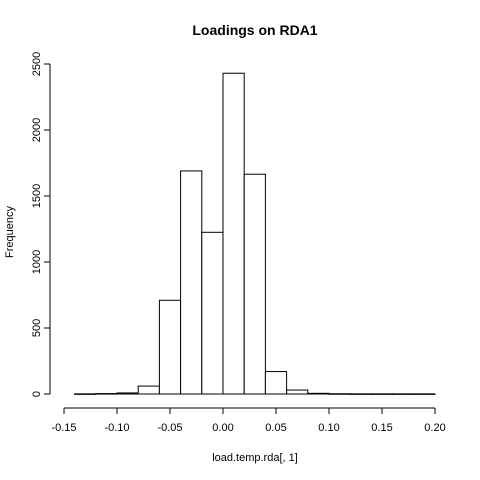 This screenshot has width=480, height=480. What do you see at coordinates (222, 428) in the screenshot?
I see `x-tick-label: 0.00` at bounding box center [222, 428].